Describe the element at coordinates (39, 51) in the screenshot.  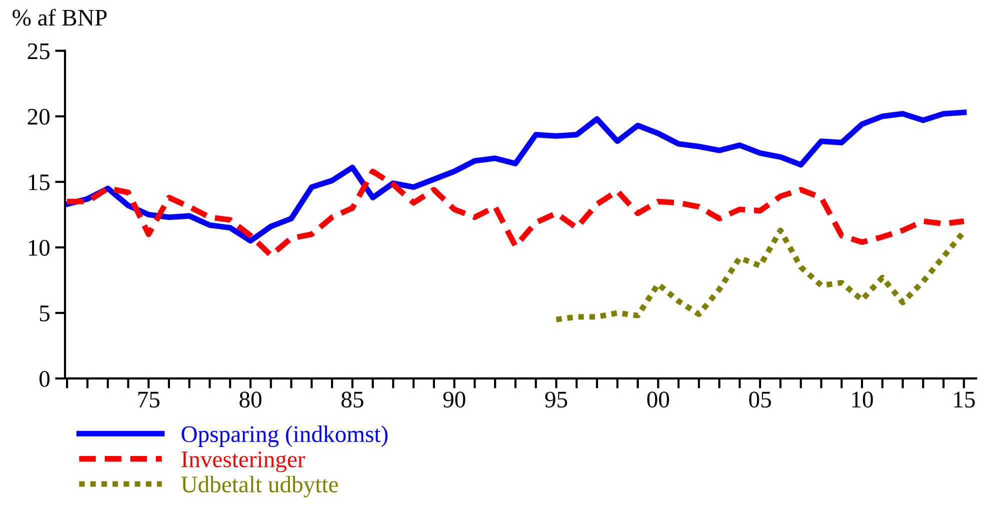
I see `y-tick-label: 25` at that location.